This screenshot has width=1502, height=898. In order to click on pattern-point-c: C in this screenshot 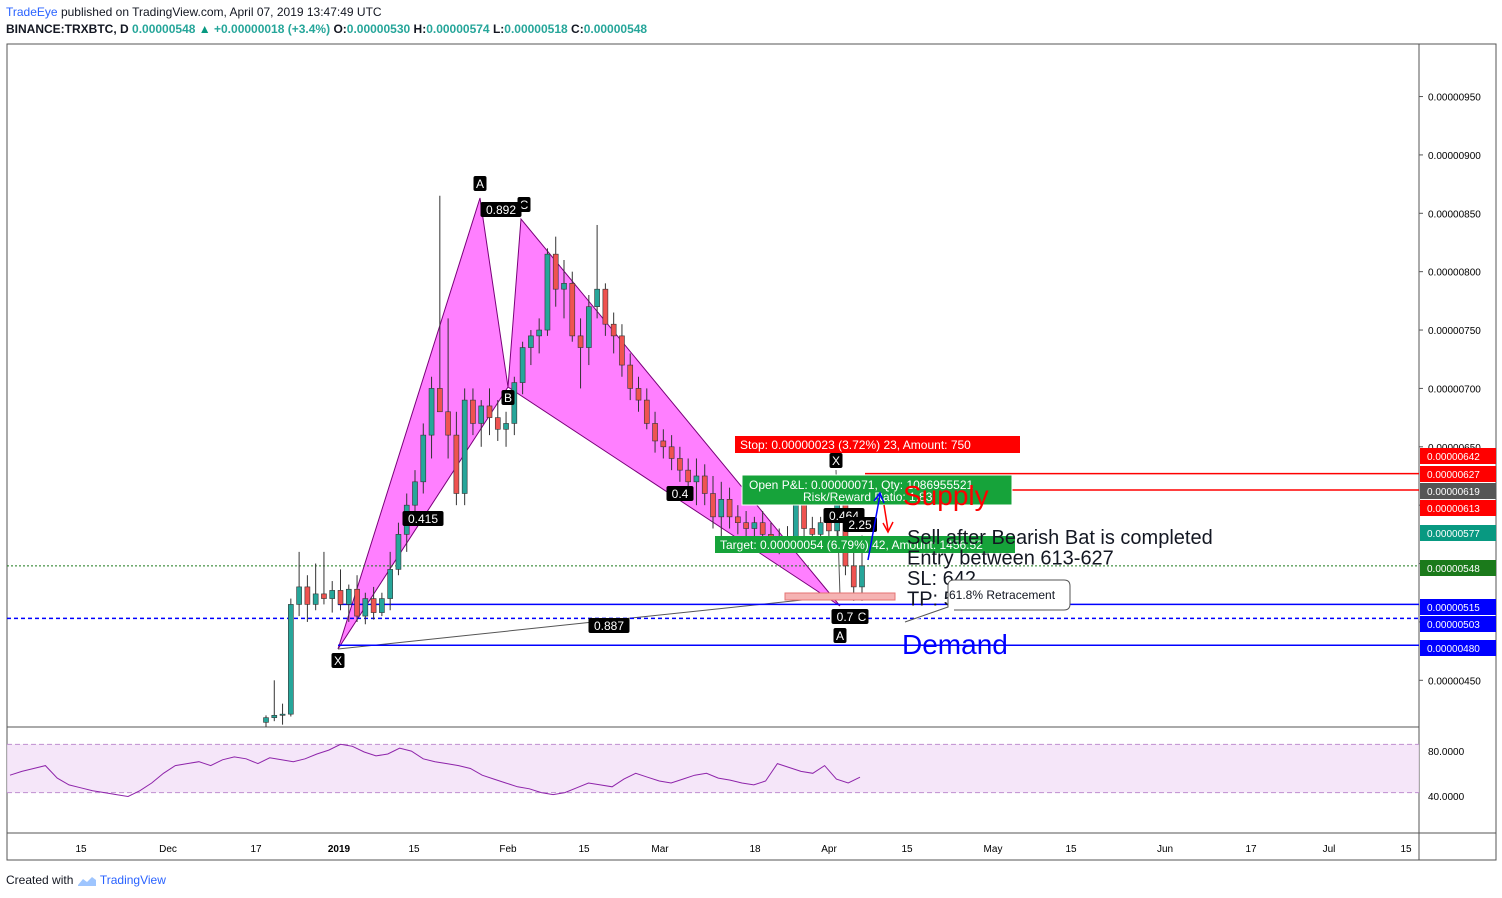, I will do `click(862, 616)`.